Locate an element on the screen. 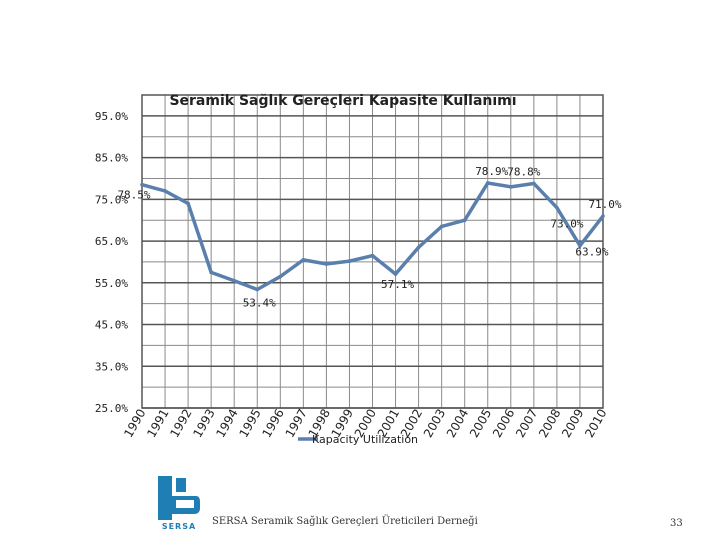 The height and width of the screenshot is (540, 720). y-tick-label: 55.0% is located at coordinates (111, 283).